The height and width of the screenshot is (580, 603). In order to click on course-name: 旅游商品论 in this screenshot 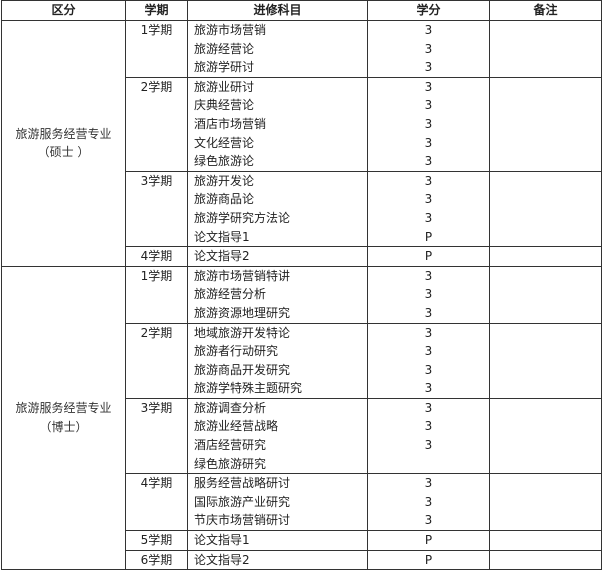, I will do `click(224, 199)`.